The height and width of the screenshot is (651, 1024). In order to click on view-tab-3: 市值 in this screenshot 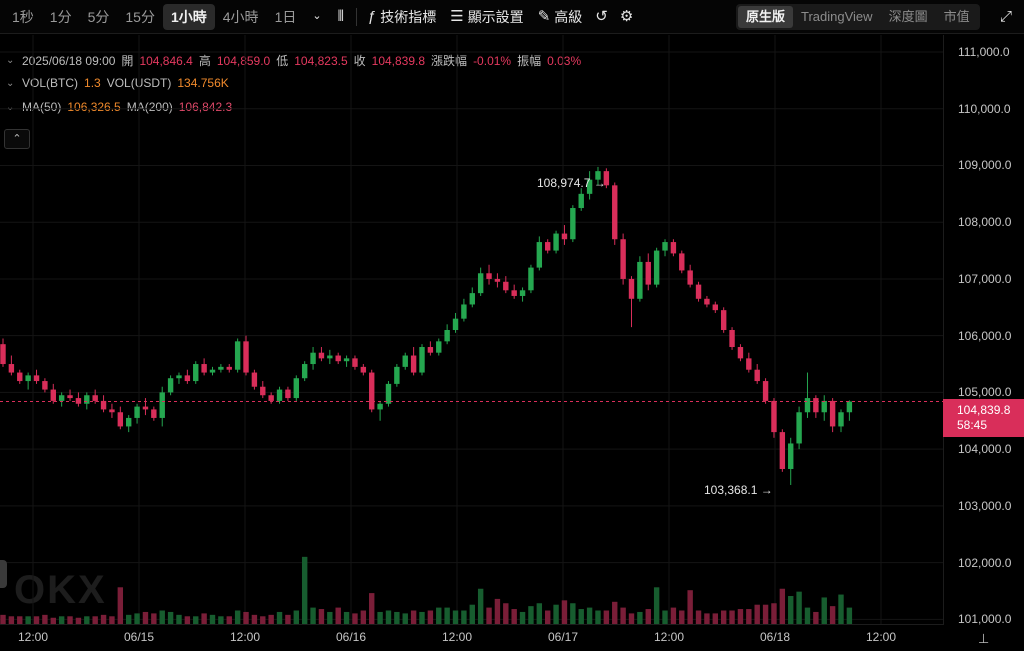, I will do `click(956, 16)`.